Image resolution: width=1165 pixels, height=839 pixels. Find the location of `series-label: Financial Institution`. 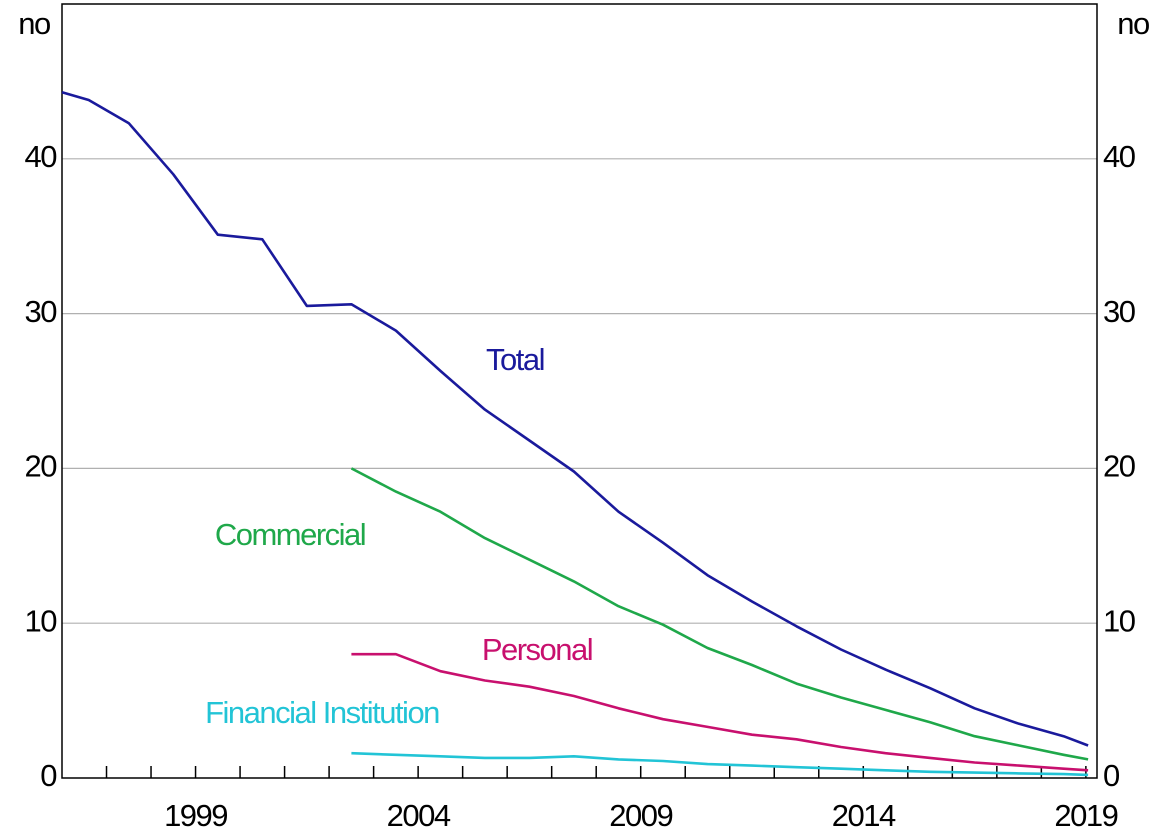

series-label: Financial Institution is located at coordinates (322, 712).